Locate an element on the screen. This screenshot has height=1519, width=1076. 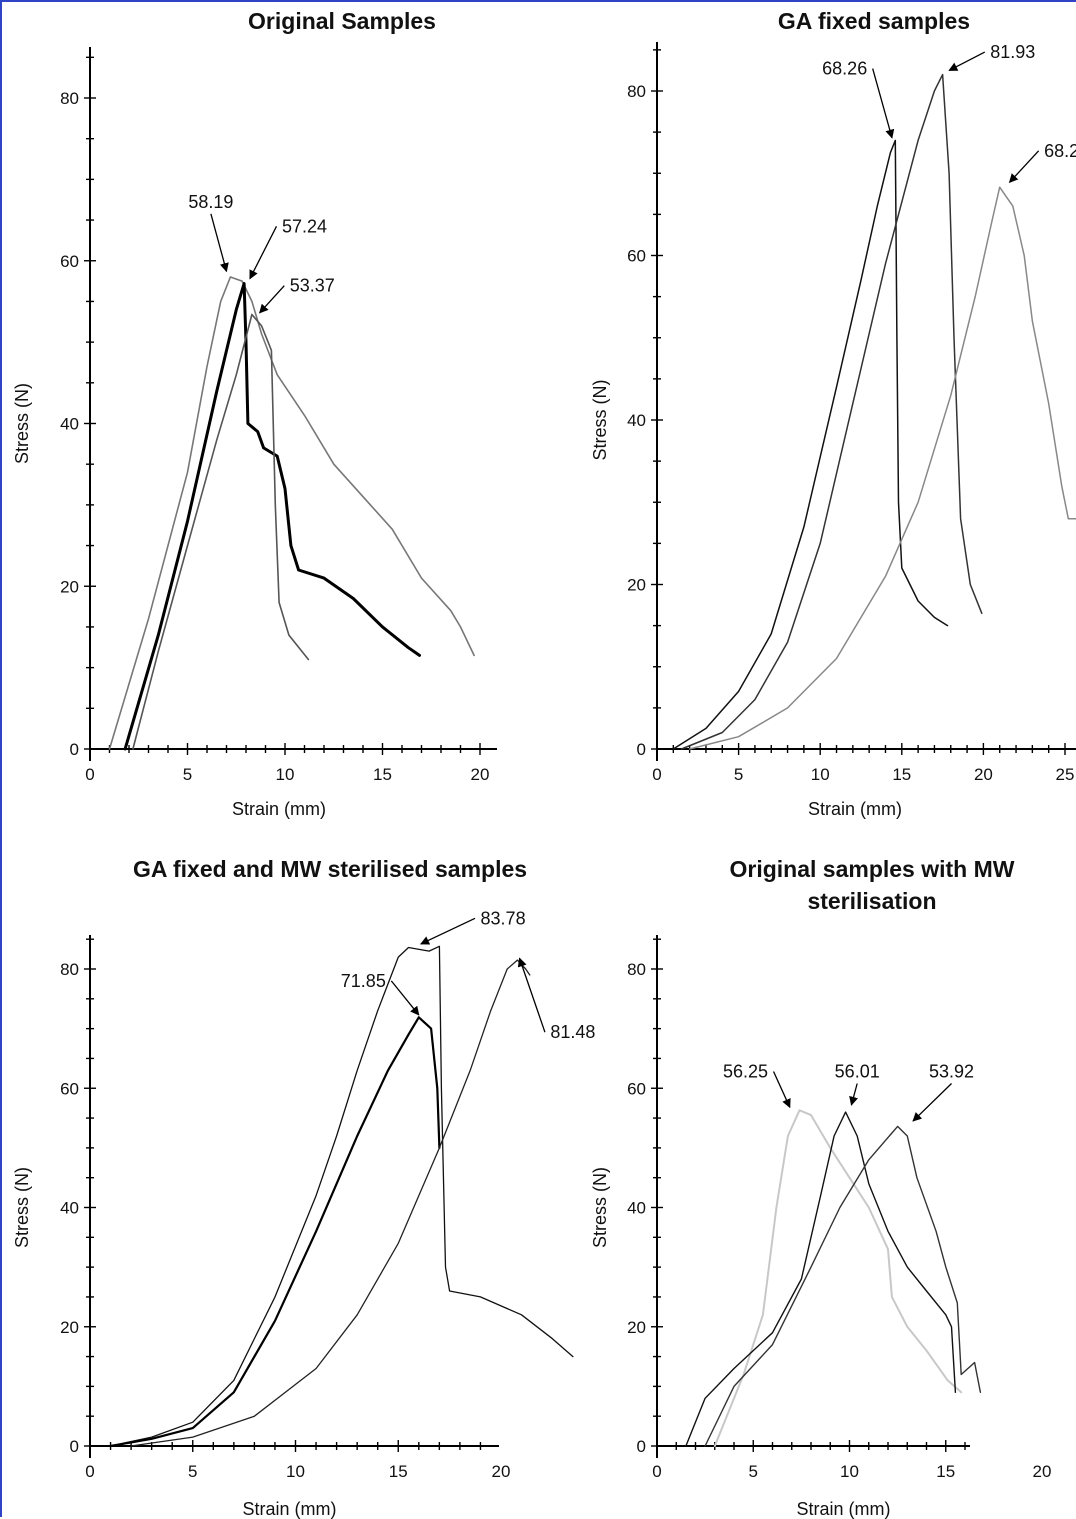
x-tick-label: 25 is located at coordinates (1065, 774).